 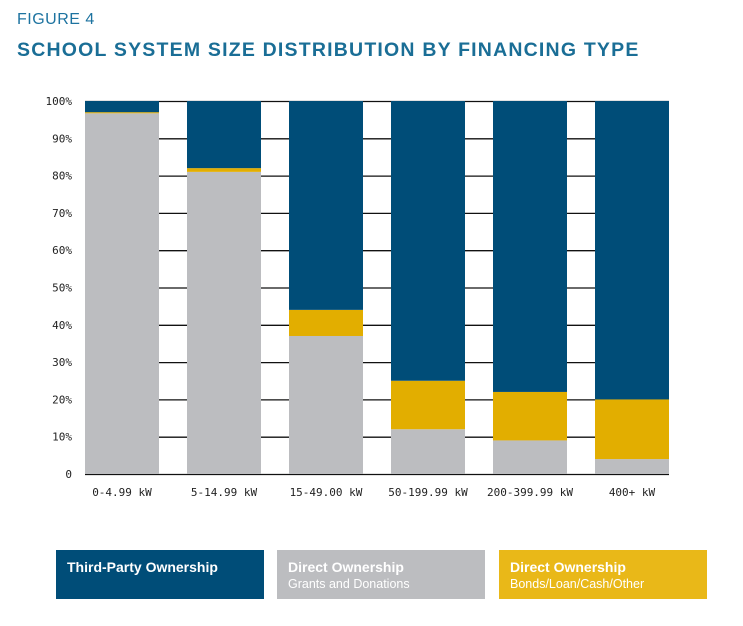 I want to click on y-tick-label: 70%, so click(x=62, y=213).